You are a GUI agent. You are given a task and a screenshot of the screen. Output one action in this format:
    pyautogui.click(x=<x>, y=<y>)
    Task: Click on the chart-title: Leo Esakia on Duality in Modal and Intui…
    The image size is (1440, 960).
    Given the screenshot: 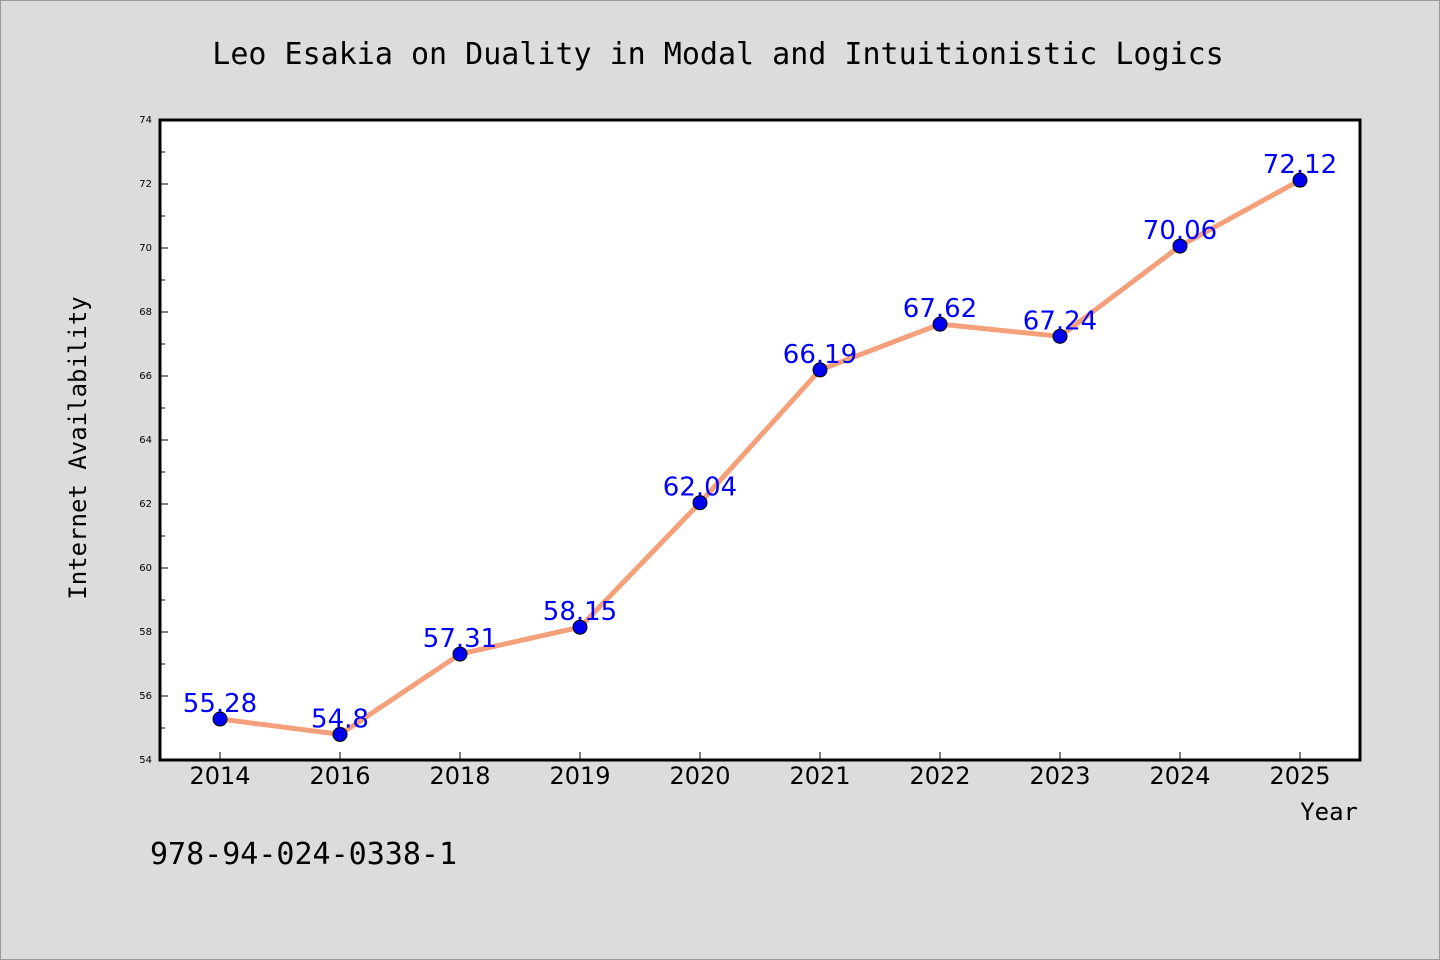 What is the action you would take?
    pyautogui.click(x=717, y=54)
    